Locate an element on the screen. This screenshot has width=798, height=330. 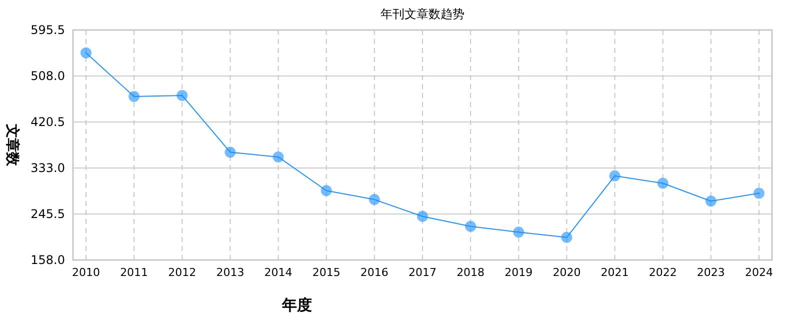
x-tick-label: 2019 is located at coordinates (518, 272).